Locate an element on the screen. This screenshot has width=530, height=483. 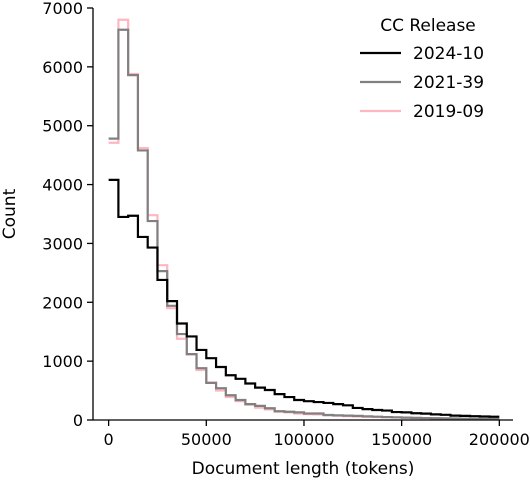
legend-label: 2021-39 is located at coordinates (448, 83).